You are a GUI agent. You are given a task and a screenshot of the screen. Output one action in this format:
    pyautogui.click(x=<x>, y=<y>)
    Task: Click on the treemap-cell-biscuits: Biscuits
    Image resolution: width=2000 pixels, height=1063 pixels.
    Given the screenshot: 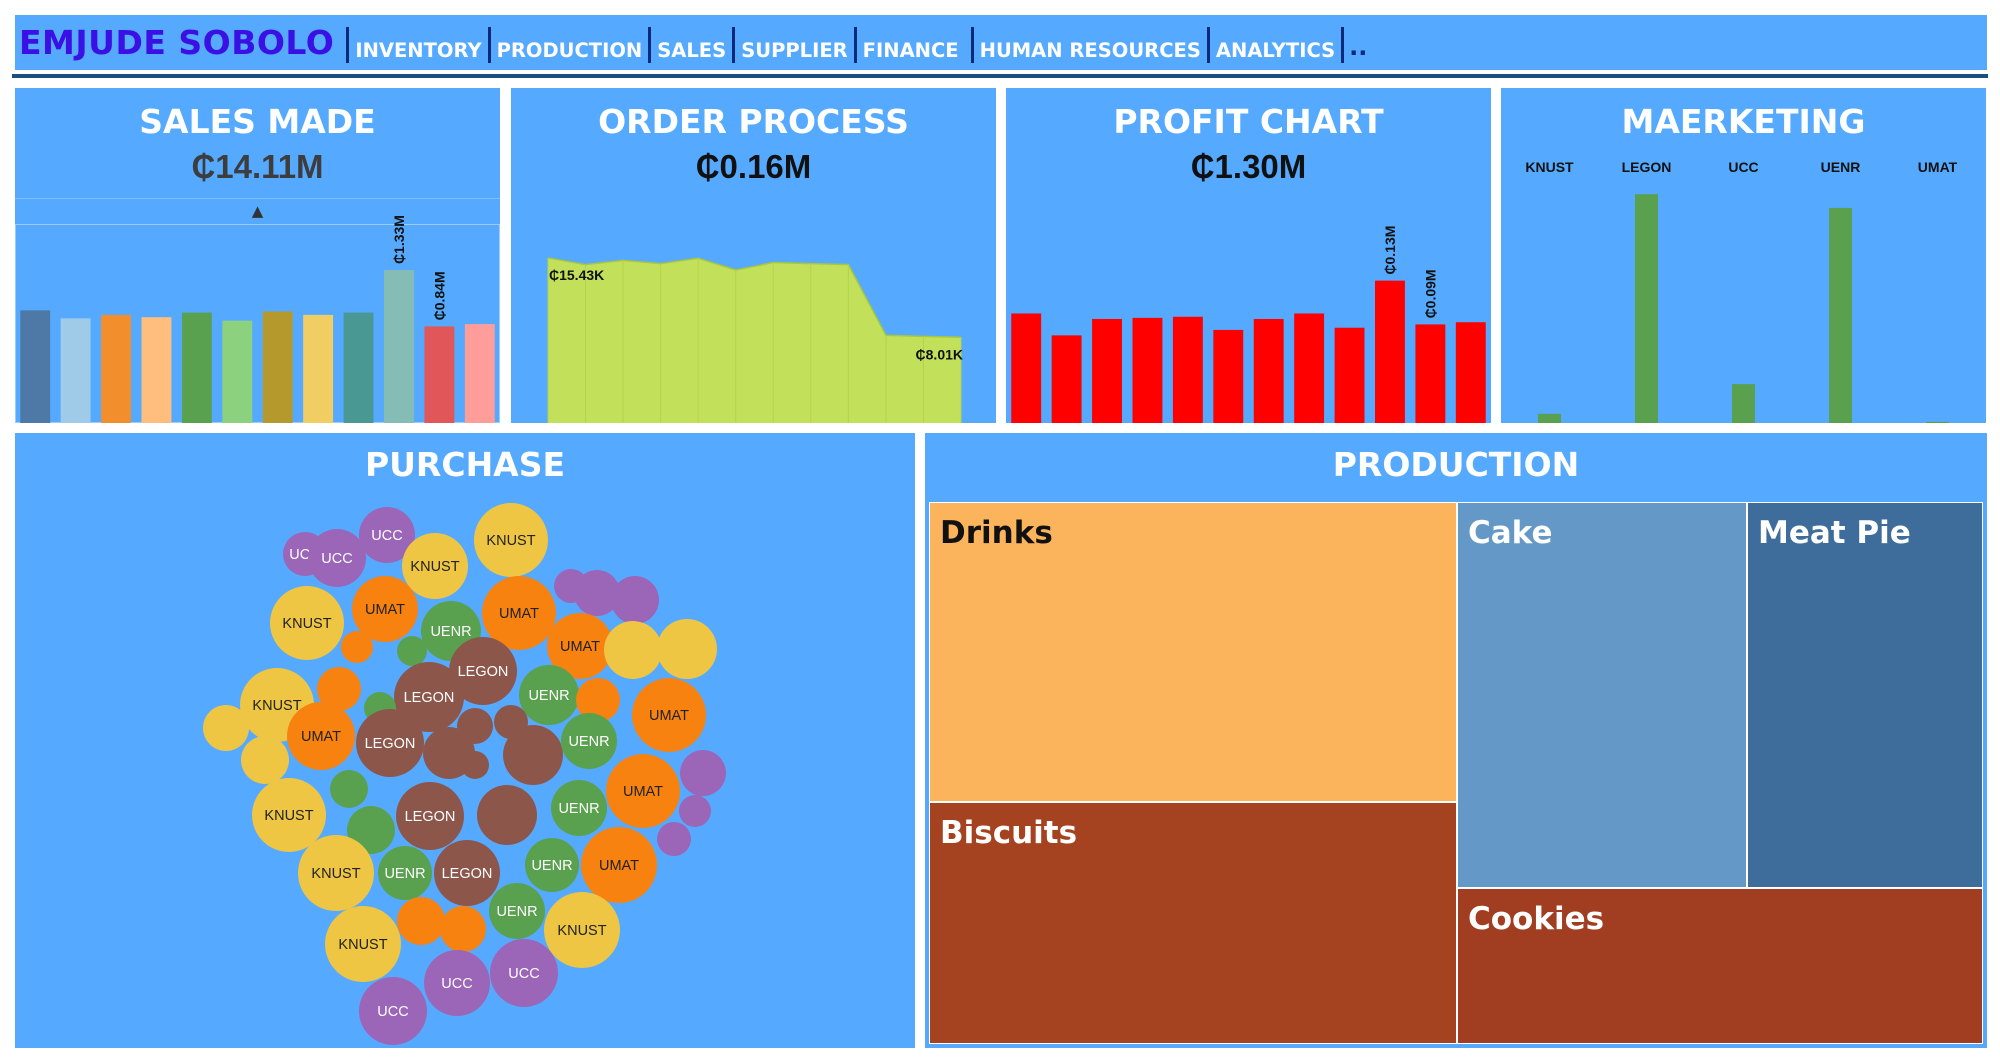 What is the action you would take?
    pyautogui.click(x=1193, y=923)
    